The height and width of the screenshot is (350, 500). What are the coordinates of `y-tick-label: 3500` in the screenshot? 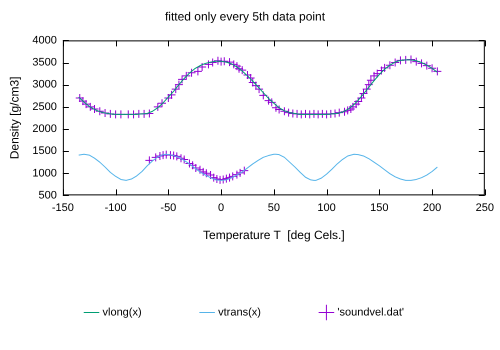 It's located at (44, 62).